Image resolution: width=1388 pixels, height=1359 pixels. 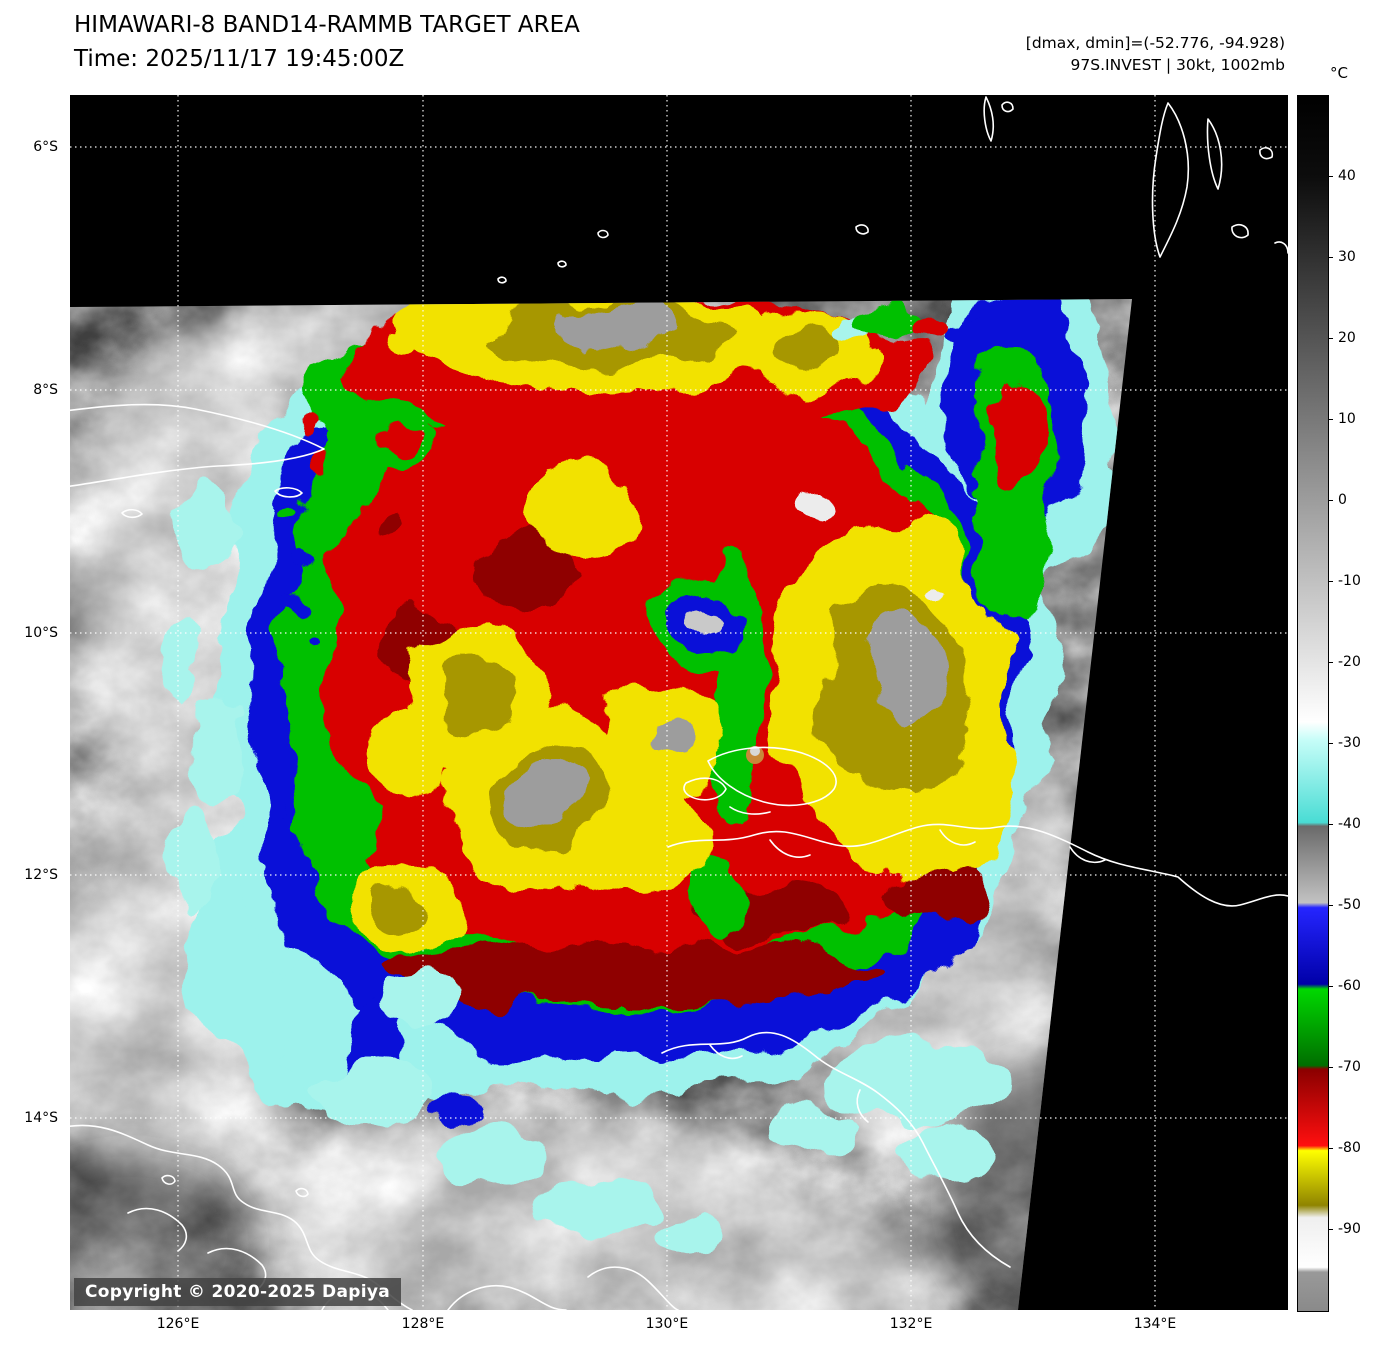 What do you see at coordinates (41, 875) in the screenshot?
I see `lat-tick-label: 12°S` at bounding box center [41, 875].